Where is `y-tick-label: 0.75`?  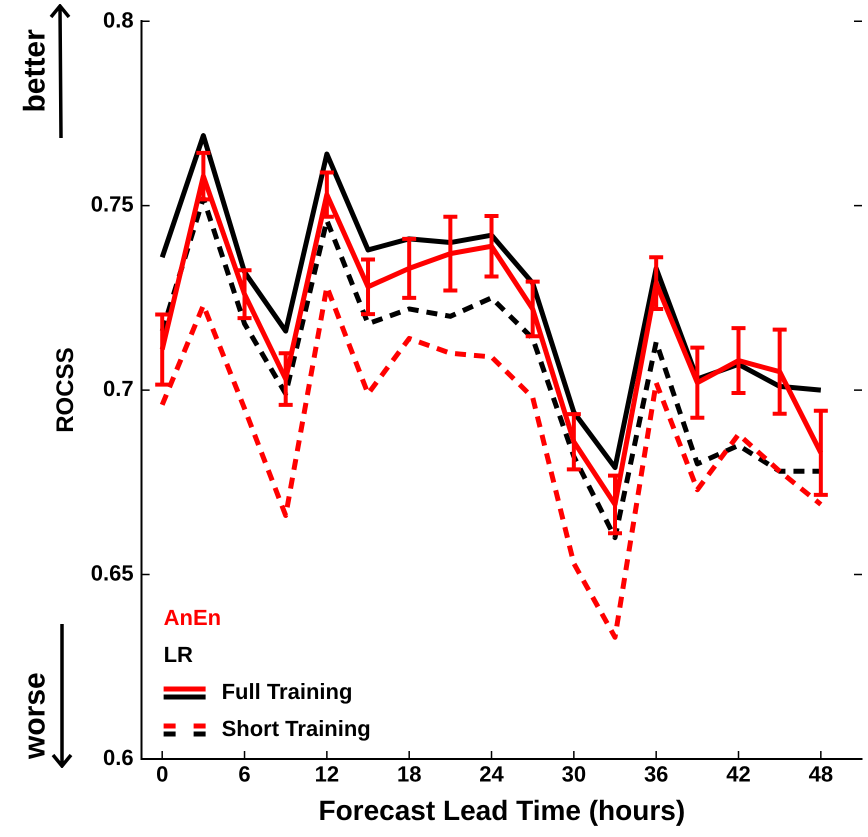
y-tick-label: 0.75 is located at coordinates (112, 204).